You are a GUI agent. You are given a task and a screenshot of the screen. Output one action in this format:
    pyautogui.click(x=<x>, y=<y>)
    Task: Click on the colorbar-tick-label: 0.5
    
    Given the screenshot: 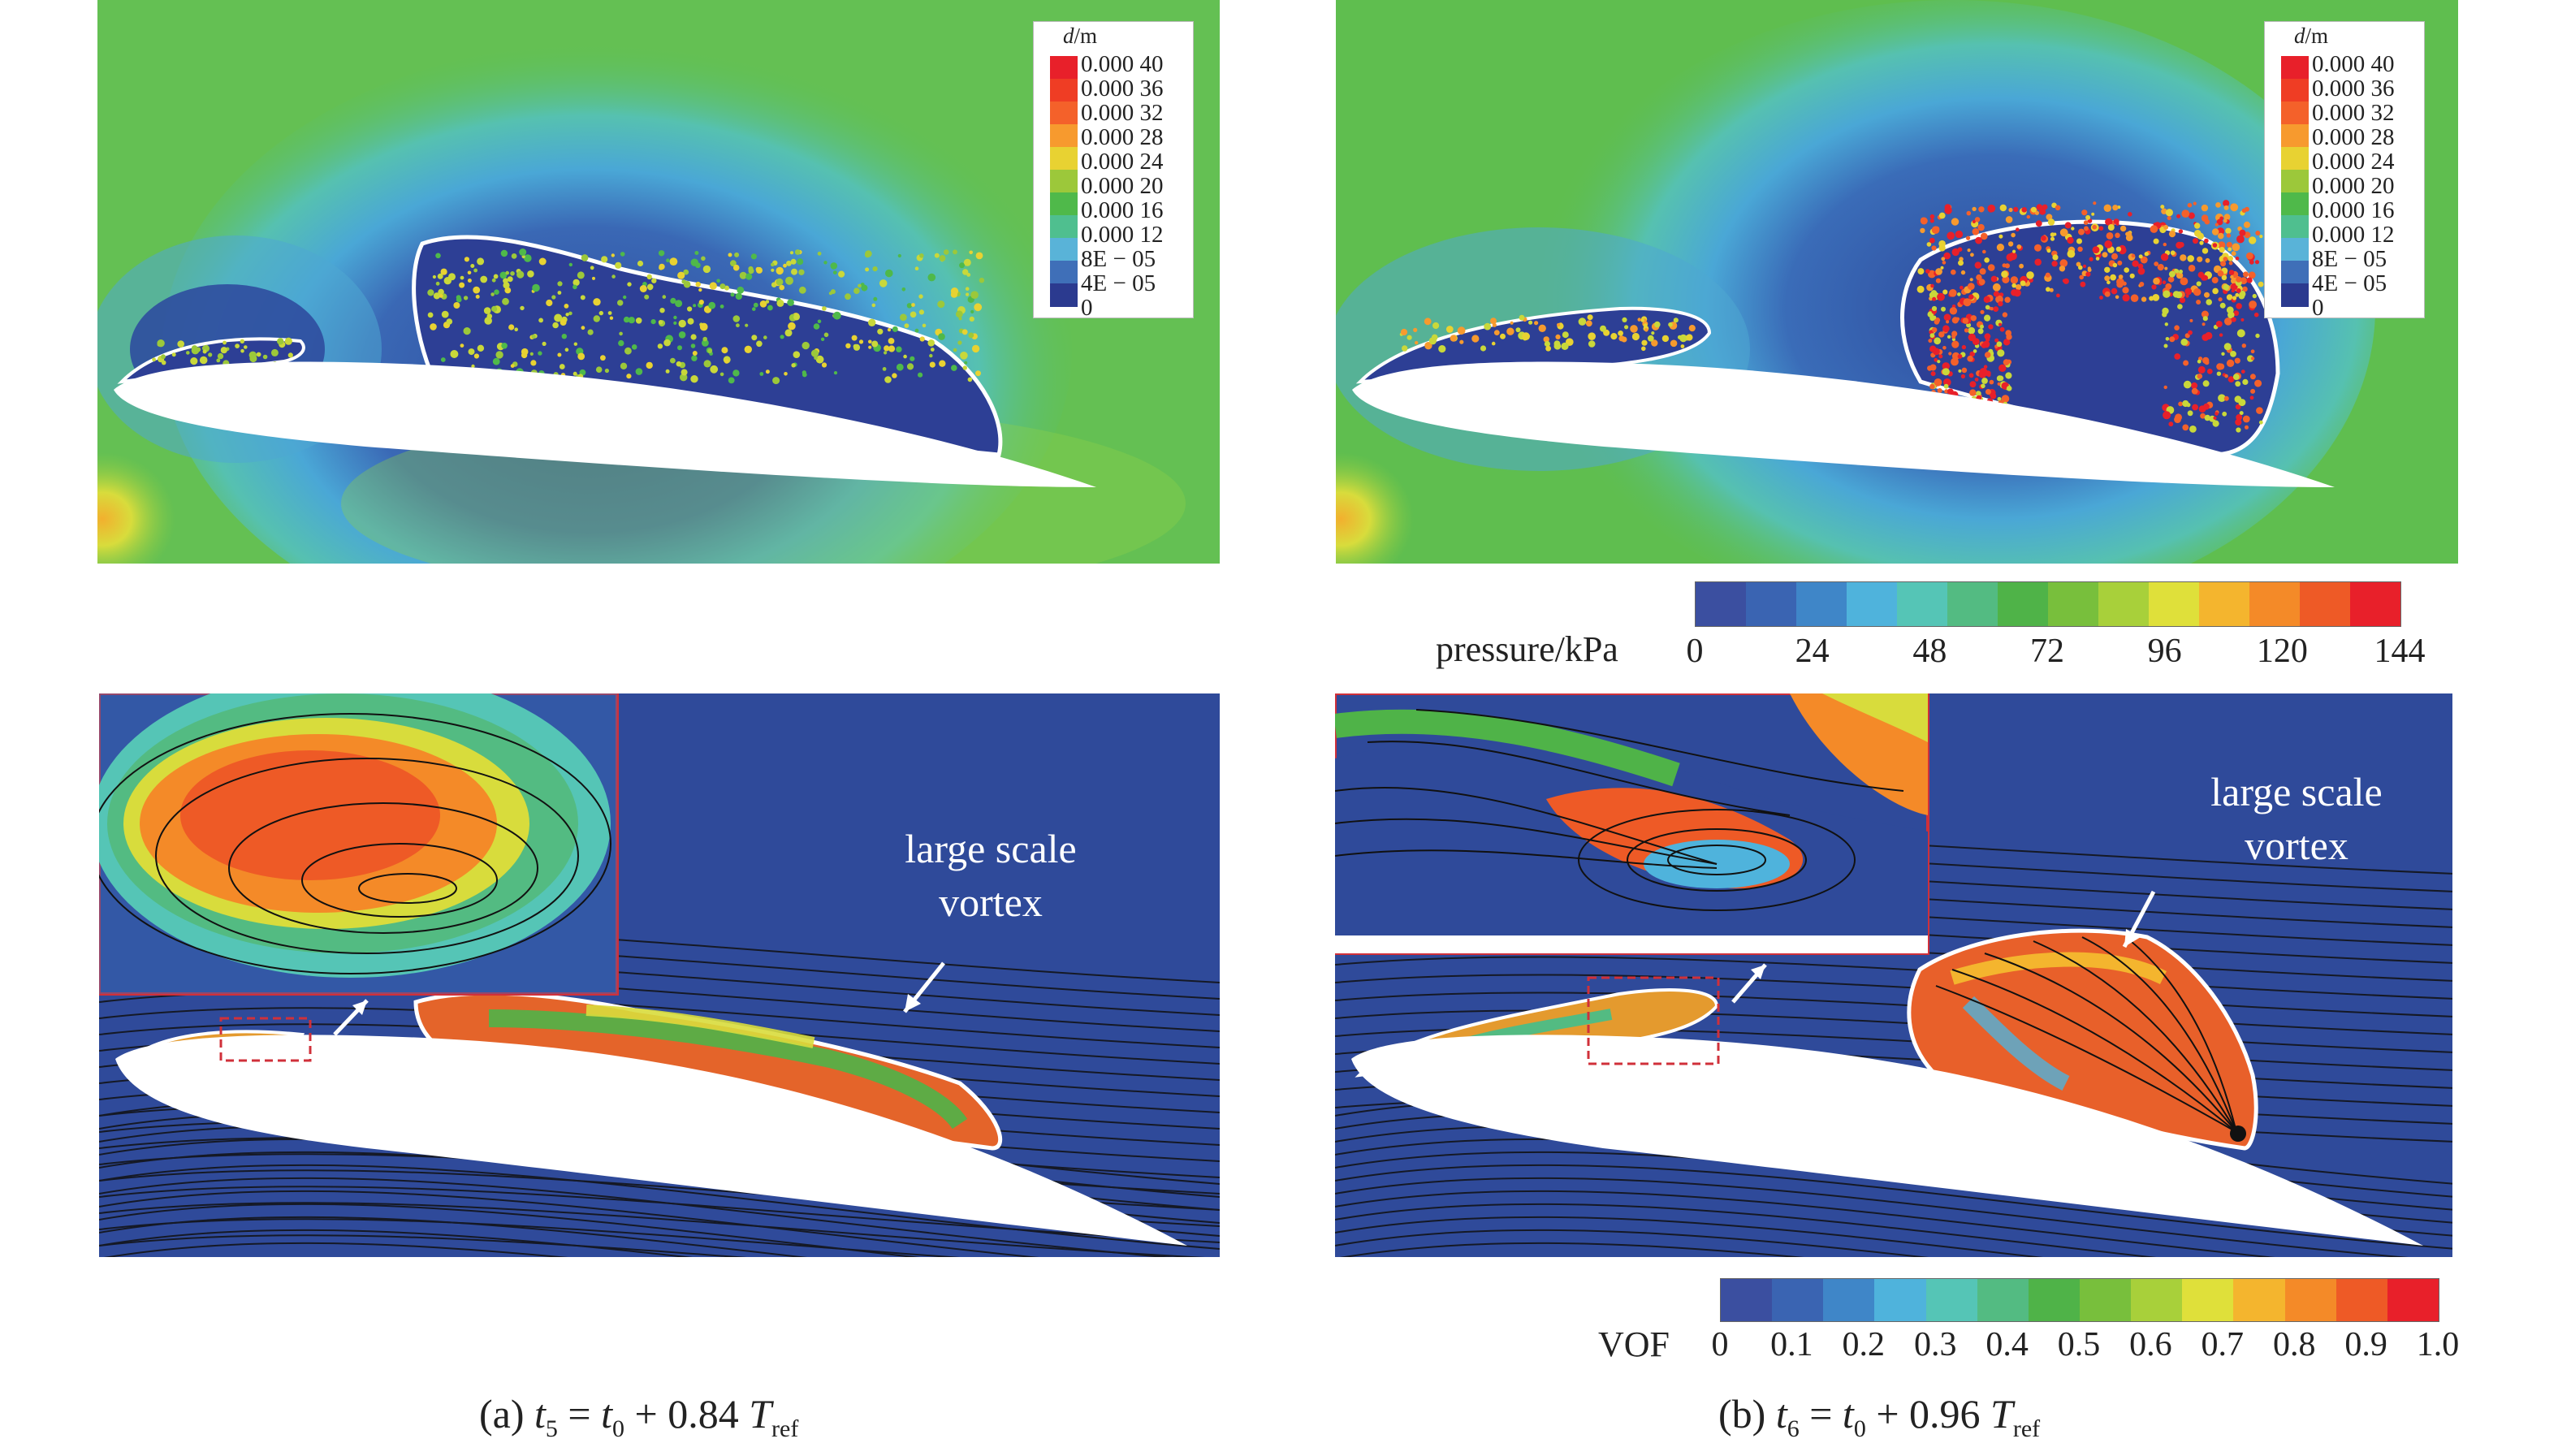 What is the action you would take?
    pyautogui.click(x=2079, y=1344)
    